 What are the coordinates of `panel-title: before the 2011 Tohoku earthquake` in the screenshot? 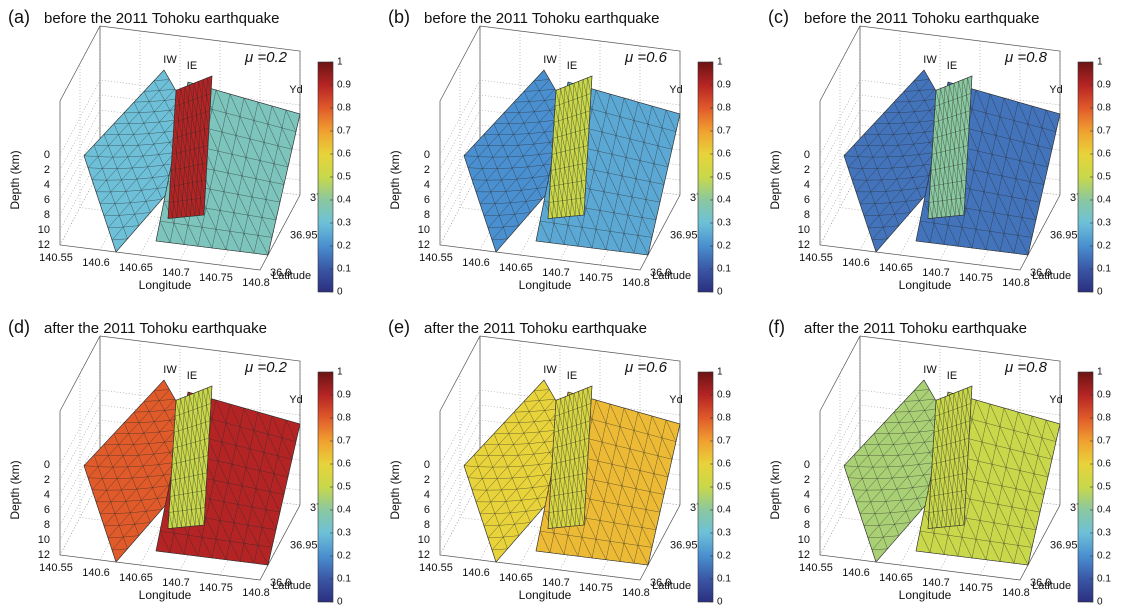 It's located at (161, 18).